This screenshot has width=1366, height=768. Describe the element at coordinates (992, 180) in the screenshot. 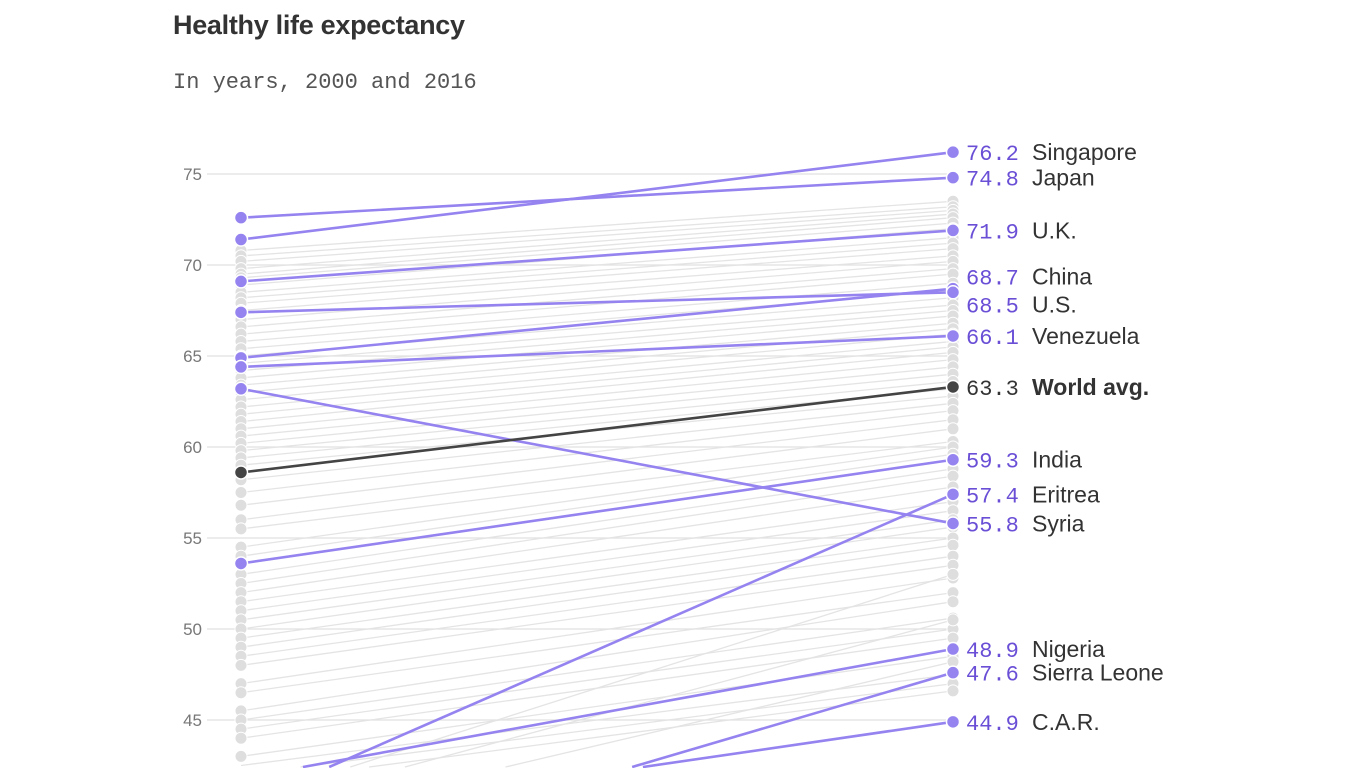

I see `value-label: 74.8` at that location.